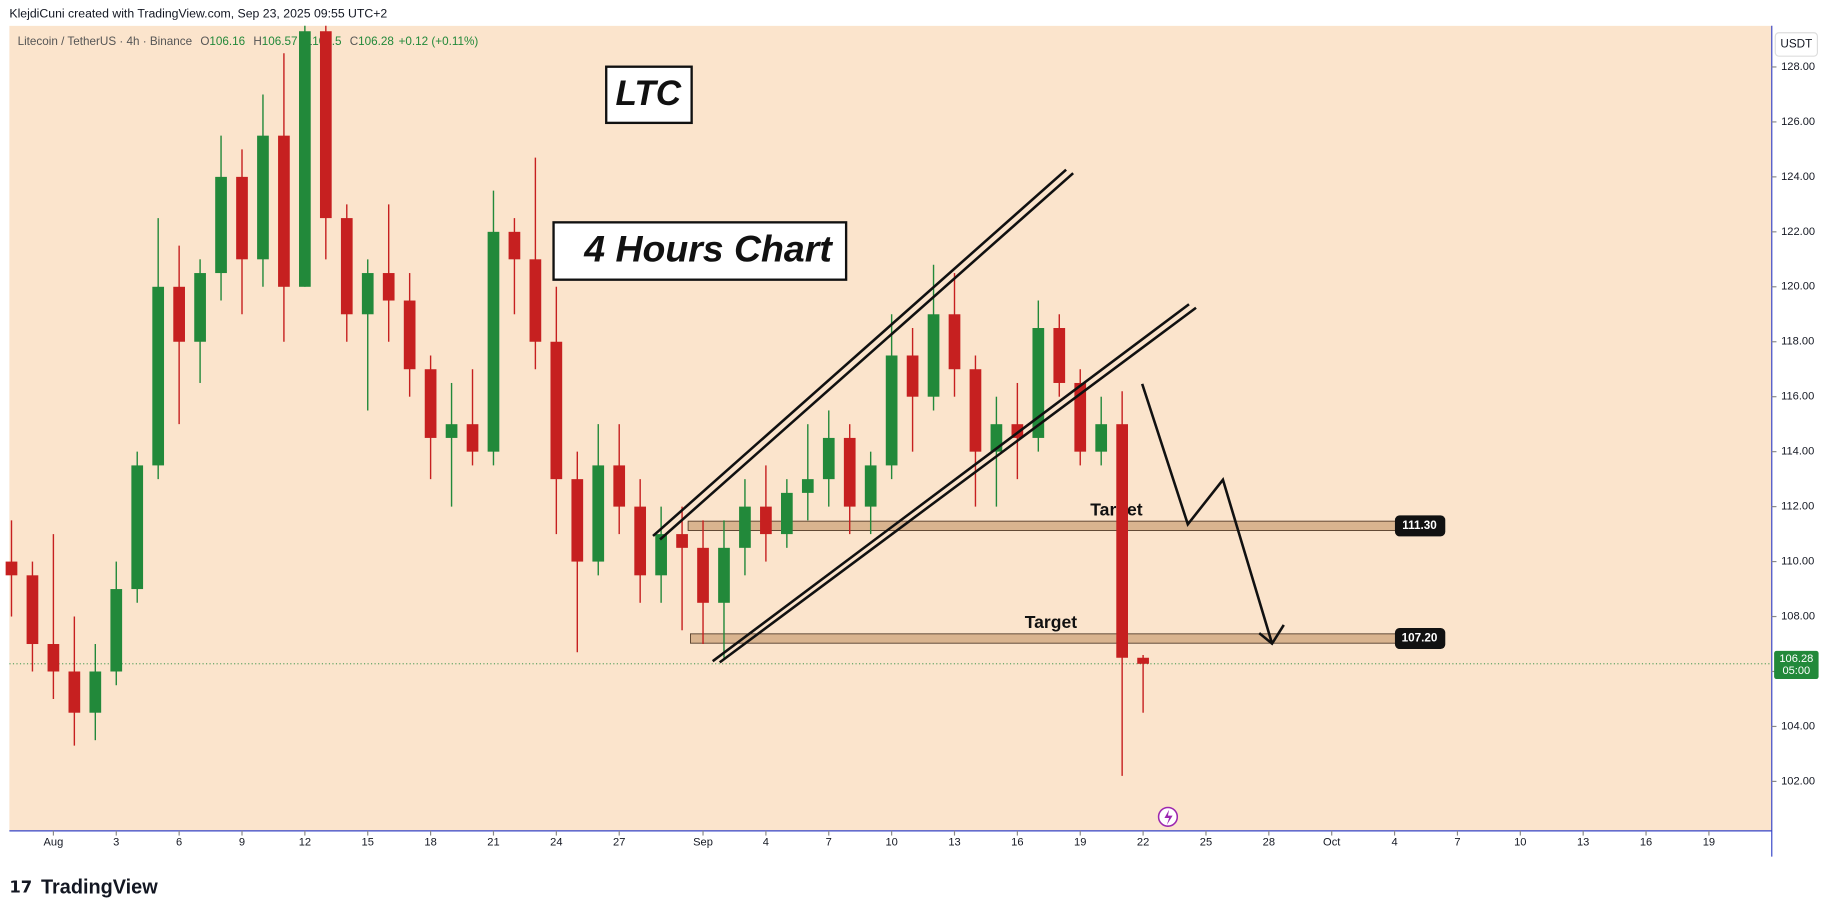 The height and width of the screenshot is (917, 1835). Describe the element at coordinates (204, 41) in the screenshot. I see `legend-key: O` at that location.